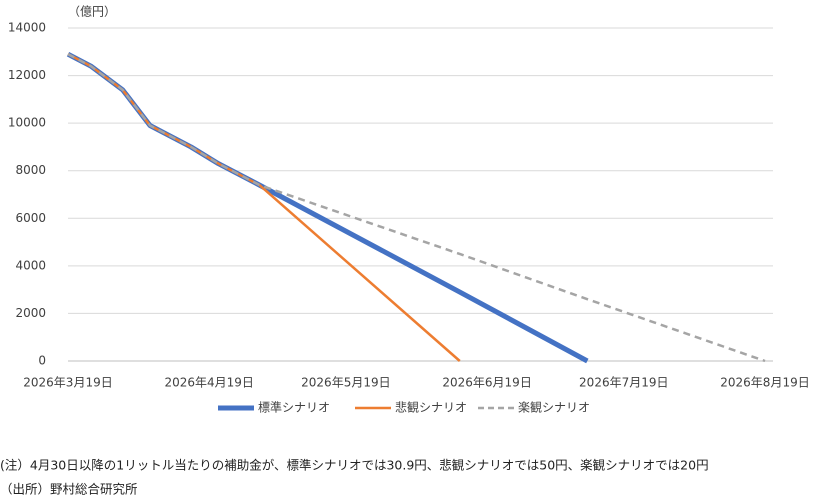  Describe the element at coordinates (67, 383) in the screenshot. I see `x-tick-label: 2026年3月19日` at that location.